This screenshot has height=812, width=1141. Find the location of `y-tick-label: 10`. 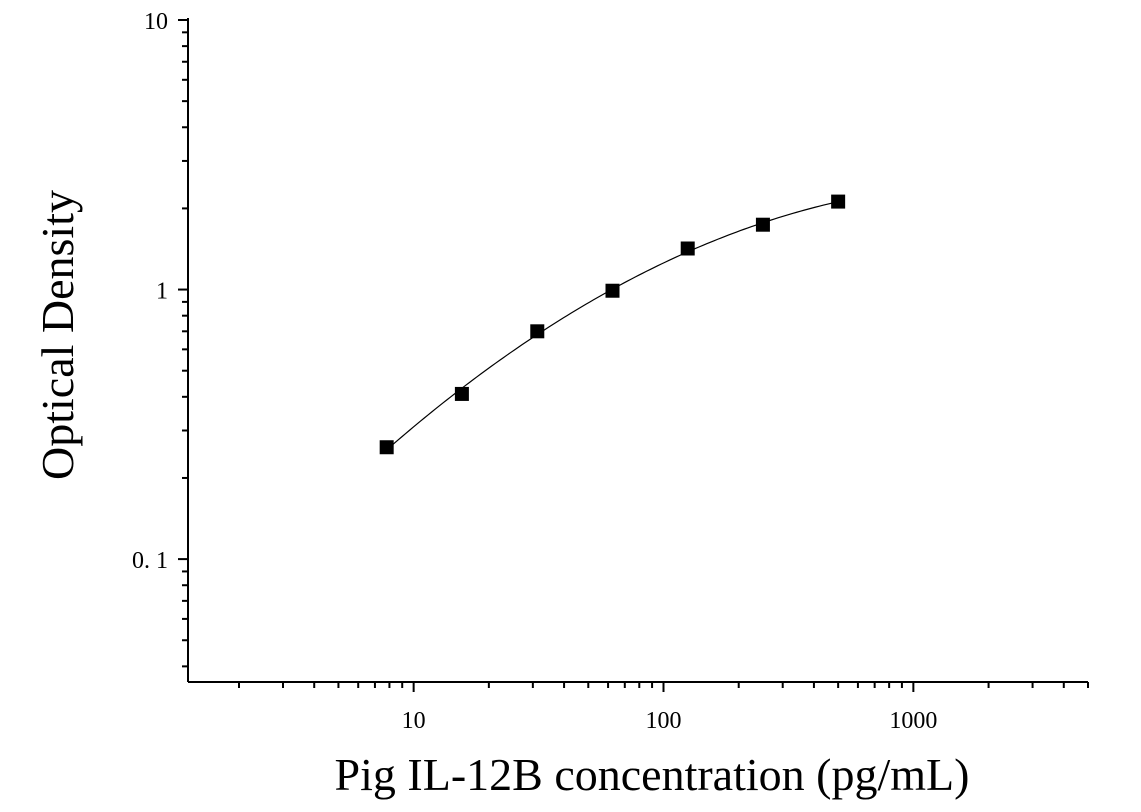

y-tick-label: 10 is located at coordinates (156, 22).